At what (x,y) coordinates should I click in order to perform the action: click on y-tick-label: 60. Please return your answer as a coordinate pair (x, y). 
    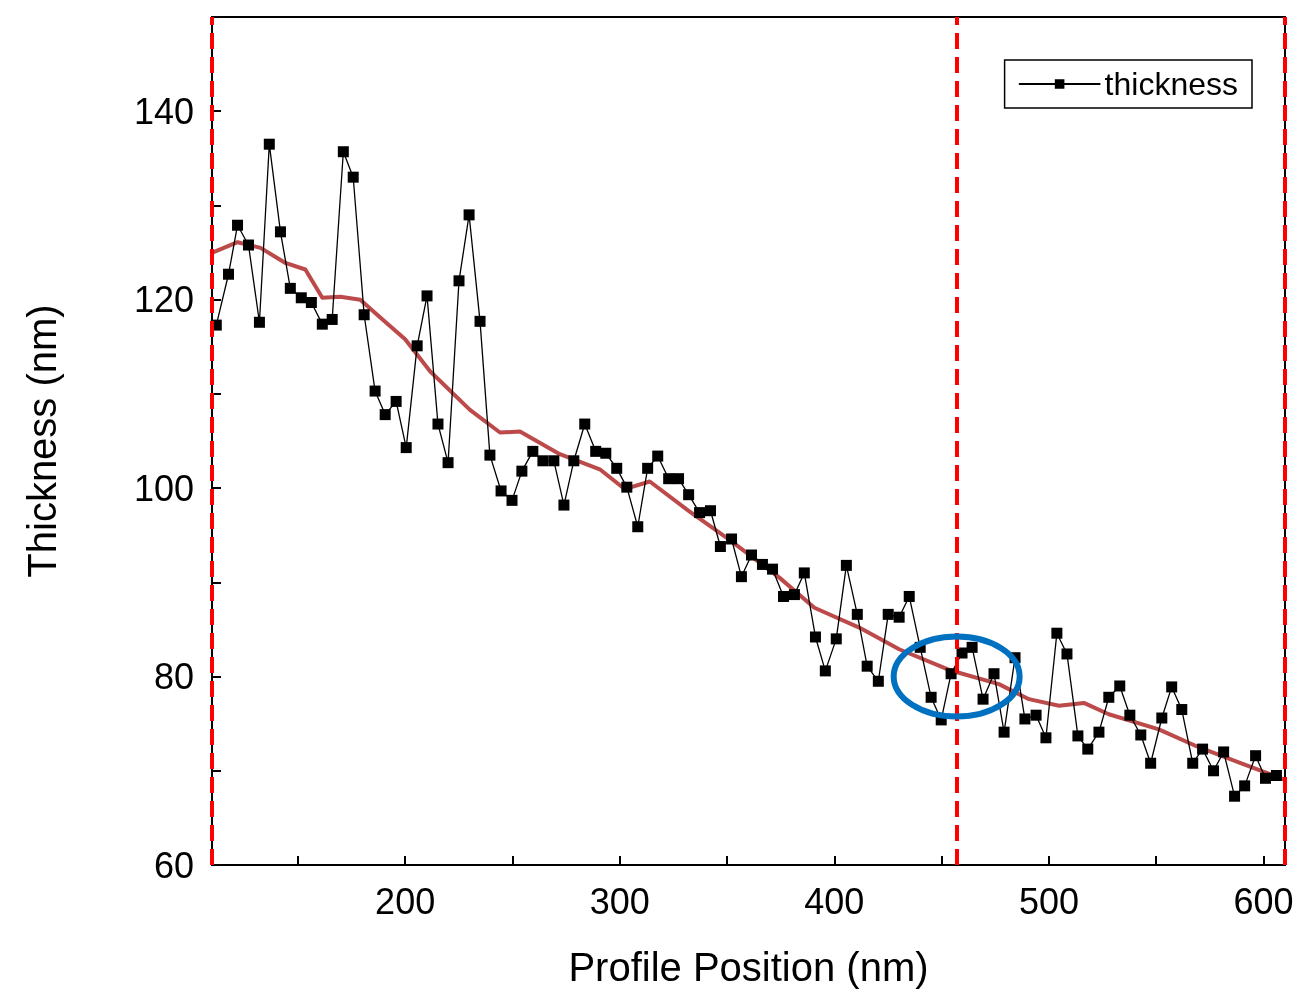
    Looking at the image, I should click on (173, 865).